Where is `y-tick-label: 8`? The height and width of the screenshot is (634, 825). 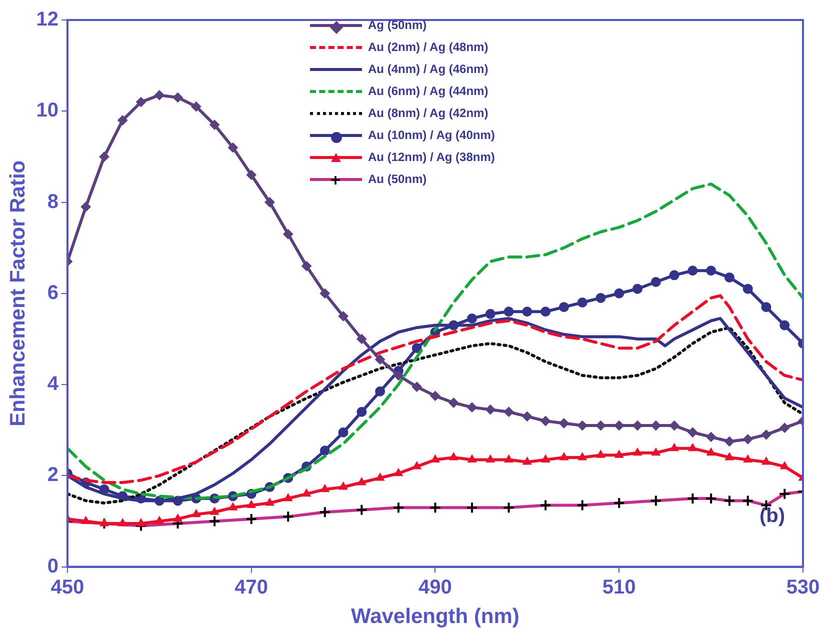
y-tick-label: 8 is located at coordinates (52, 201).